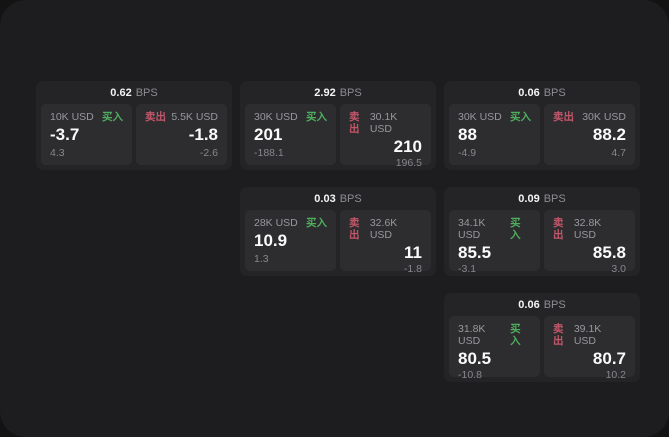  Describe the element at coordinates (475, 358) in the screenshot. I see `buy-price: 80.5` at that location.